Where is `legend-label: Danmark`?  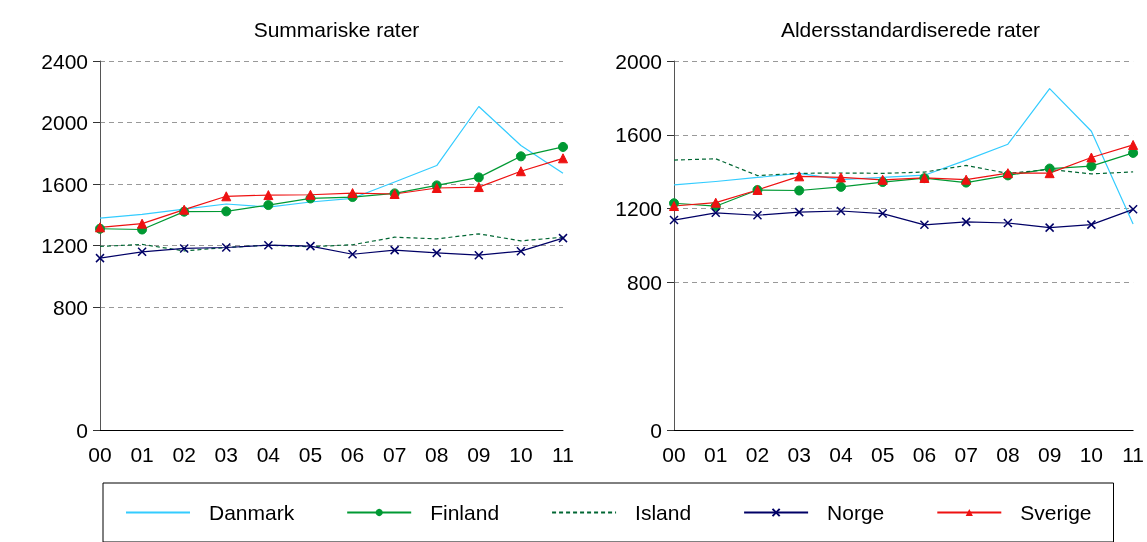
legend-label: Danmark is located at coordinates (252, 512).